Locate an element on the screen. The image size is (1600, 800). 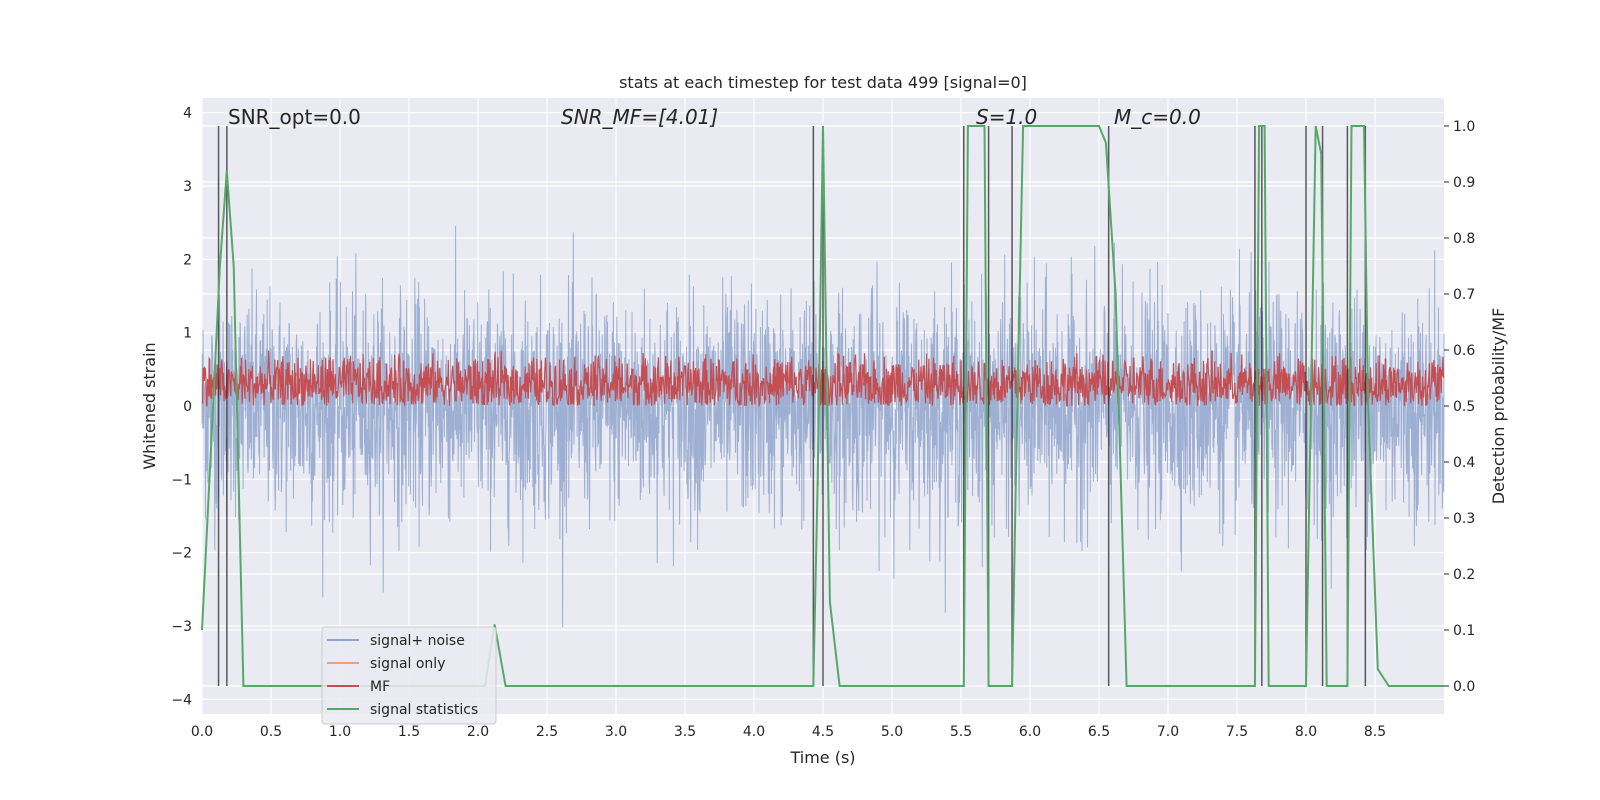
y-axis-label: Whitened strain is located at coordinates (149, 405).